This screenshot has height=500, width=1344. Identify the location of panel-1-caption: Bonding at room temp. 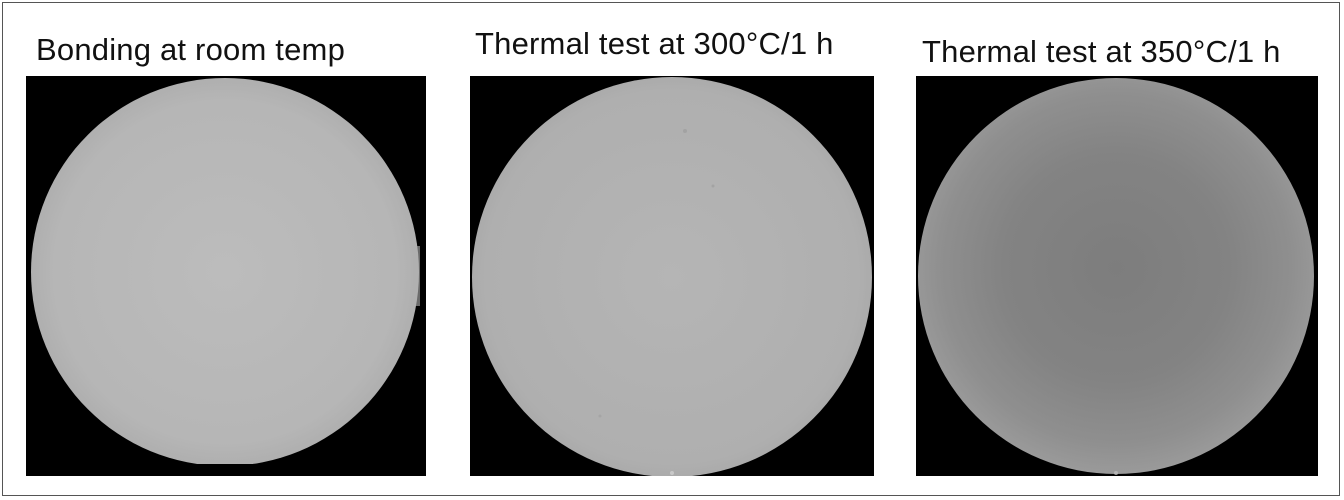
(191, 49).